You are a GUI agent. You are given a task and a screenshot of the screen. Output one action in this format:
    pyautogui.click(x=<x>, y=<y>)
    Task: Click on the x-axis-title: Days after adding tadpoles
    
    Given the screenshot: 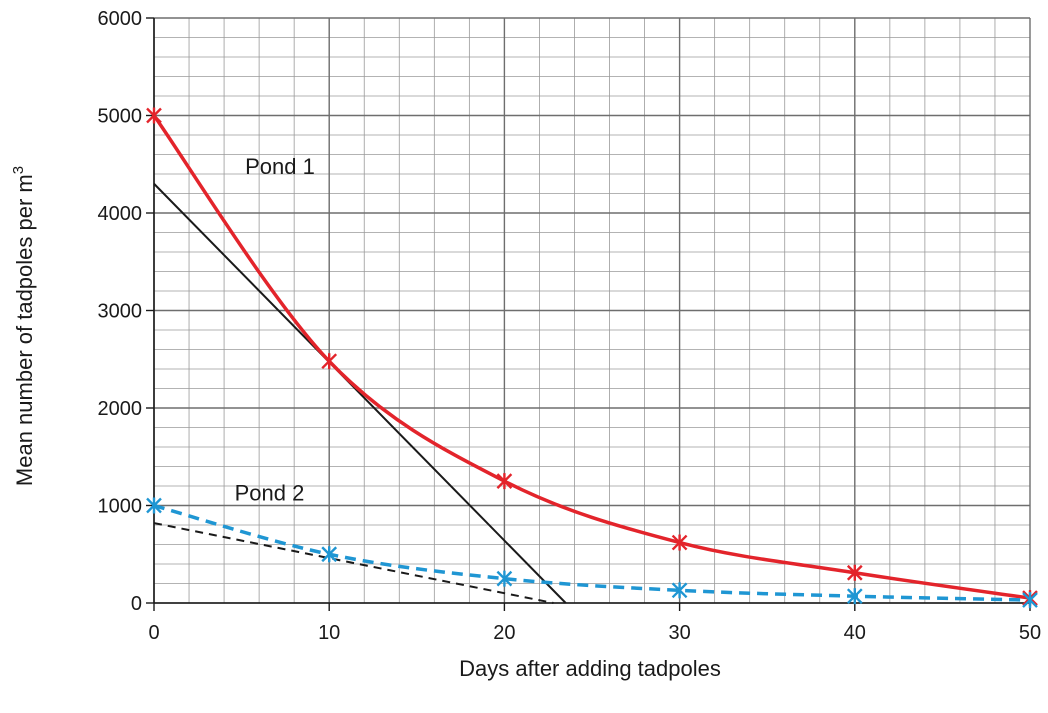 What is the action you would take?
    pyautogui.click(x=590, y=668)
    